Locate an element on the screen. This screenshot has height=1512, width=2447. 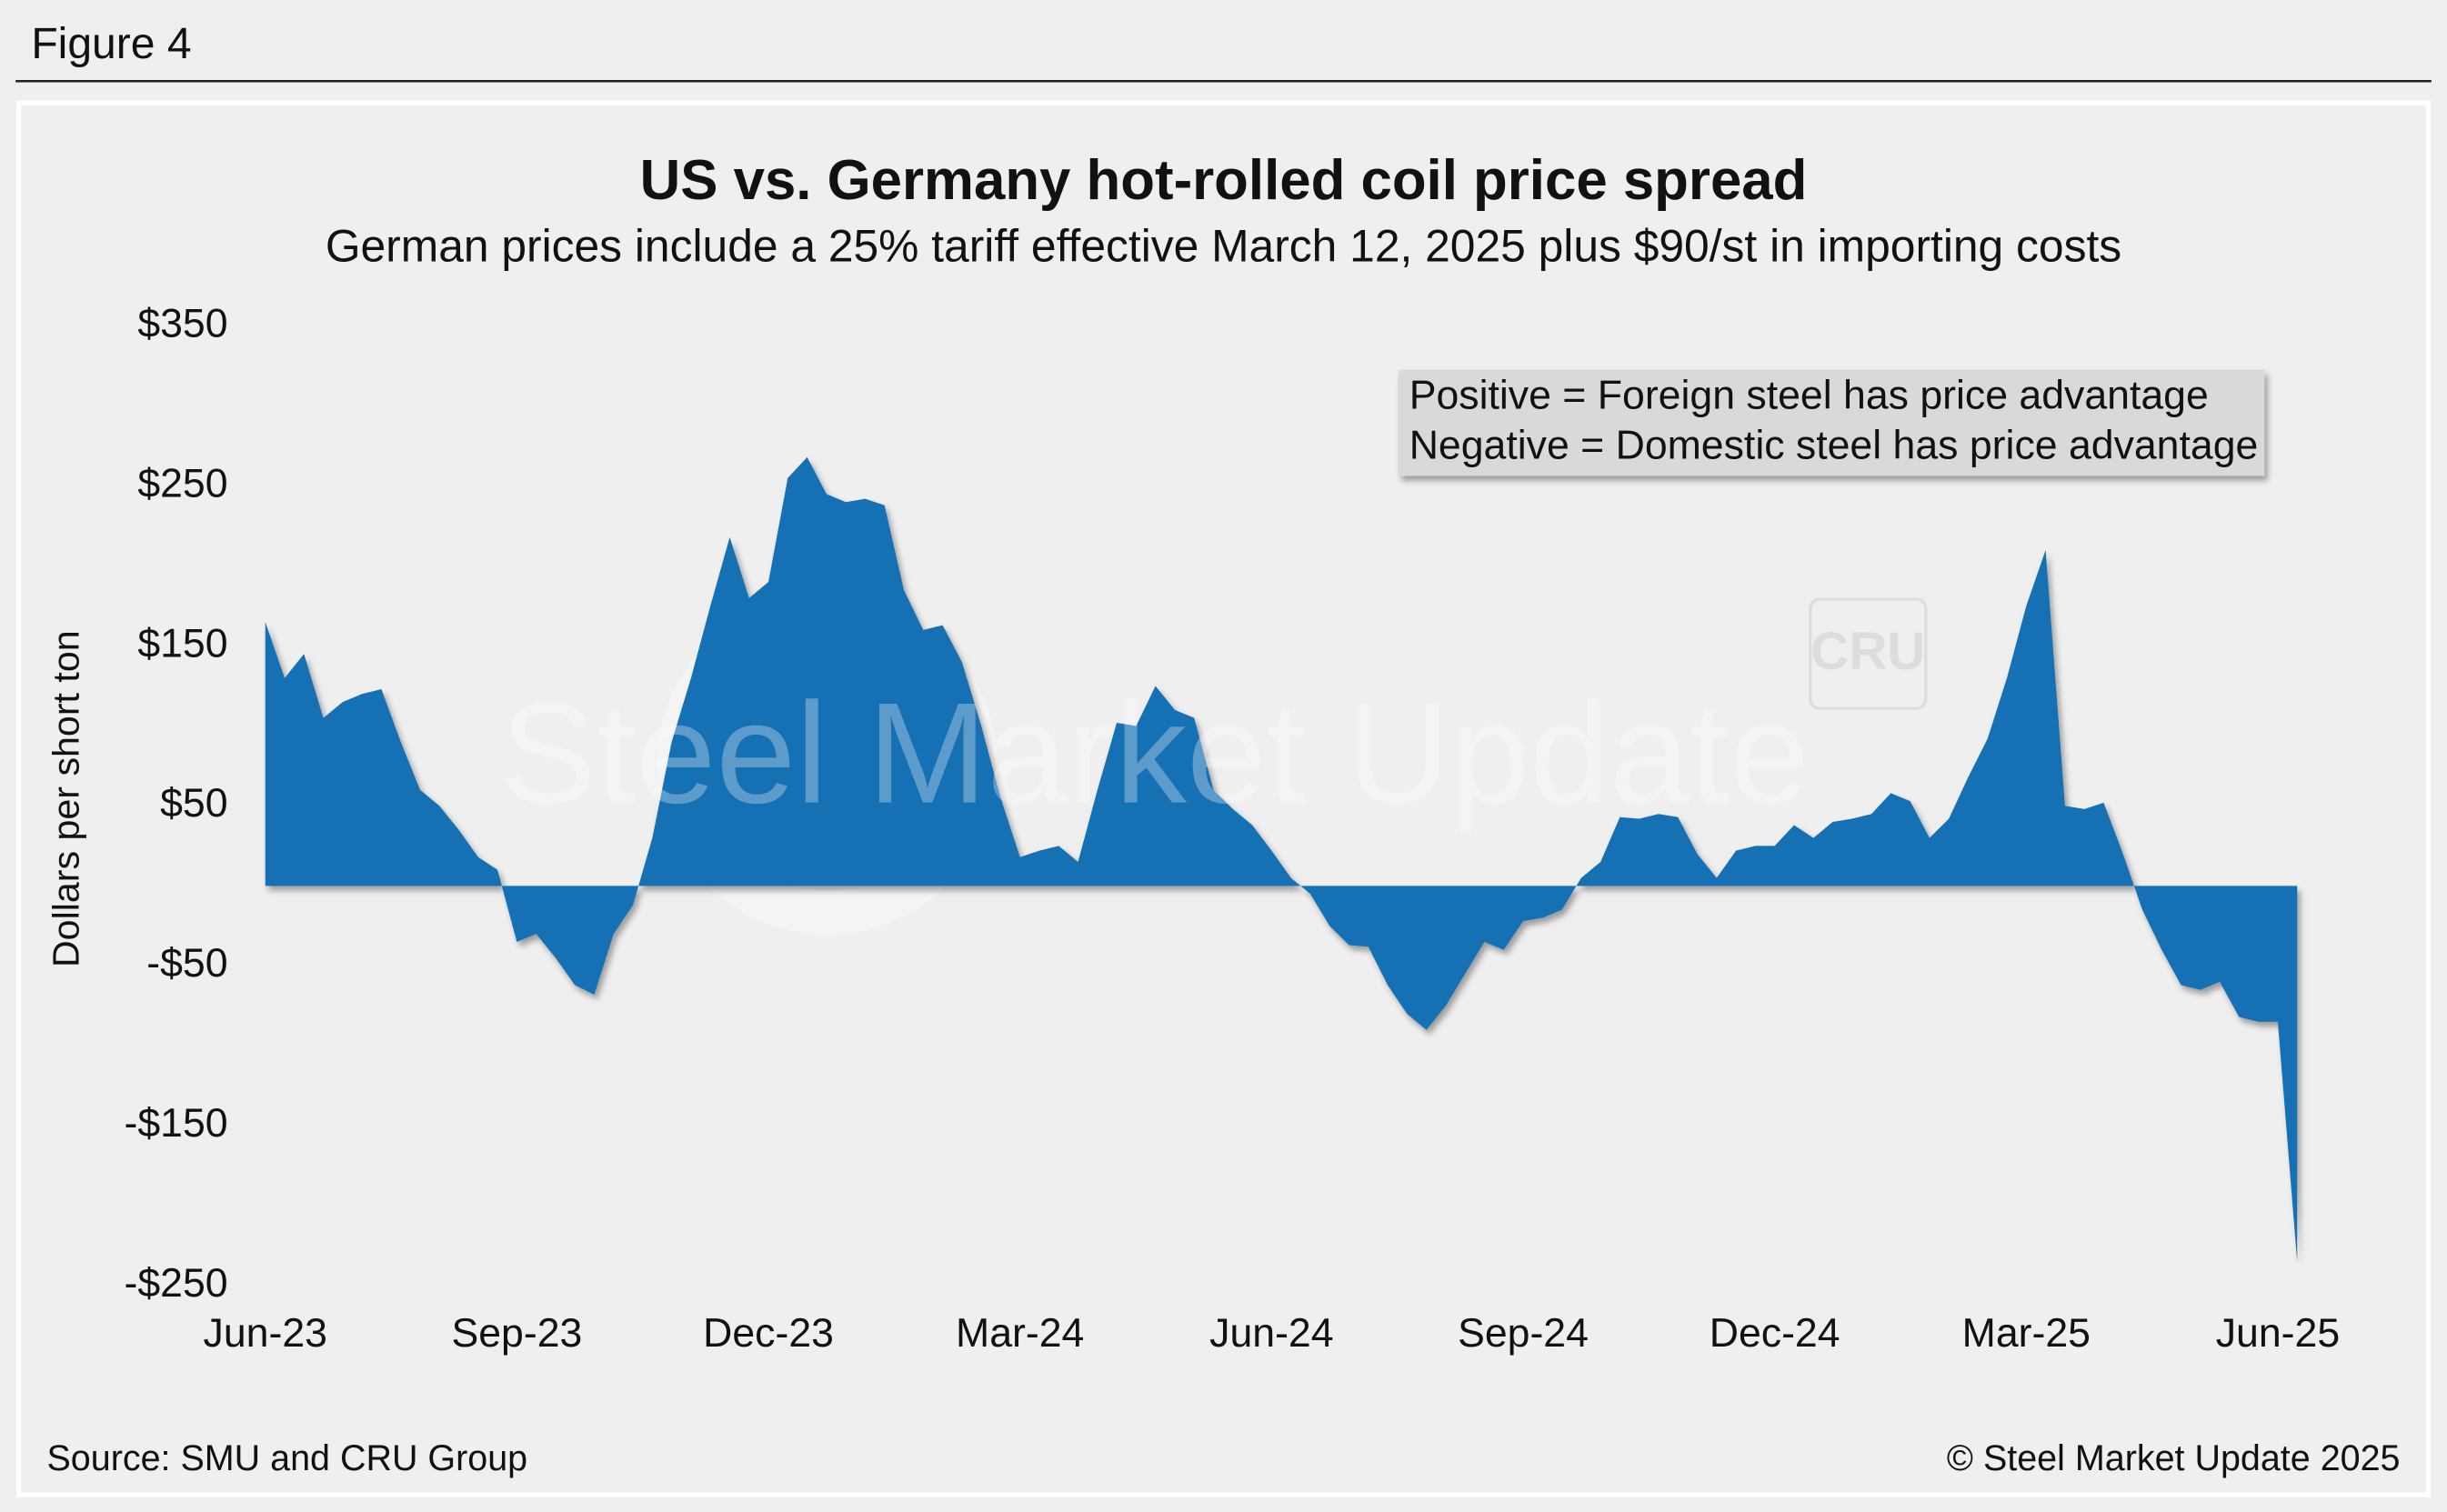
x-tick-label: Jun-23 is located at coordinates (265, 1333).